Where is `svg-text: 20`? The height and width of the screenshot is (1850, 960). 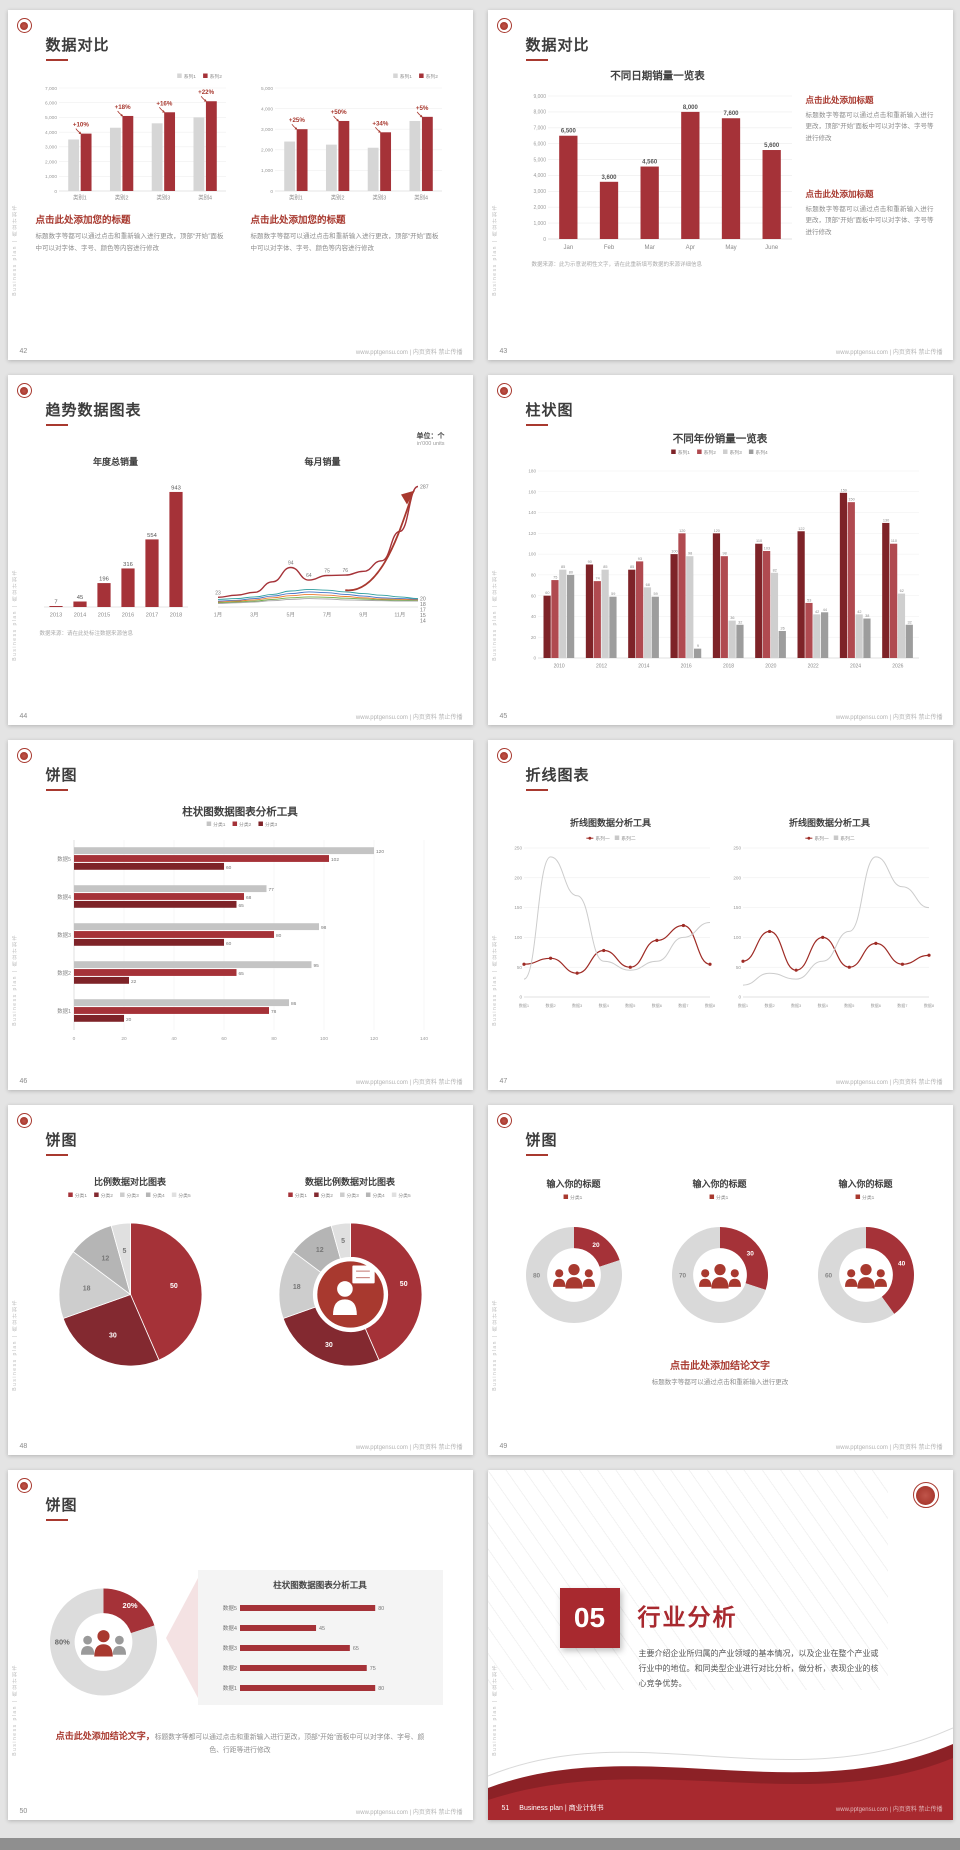 svg-text: 20 is located at coordinates (596, 1245).